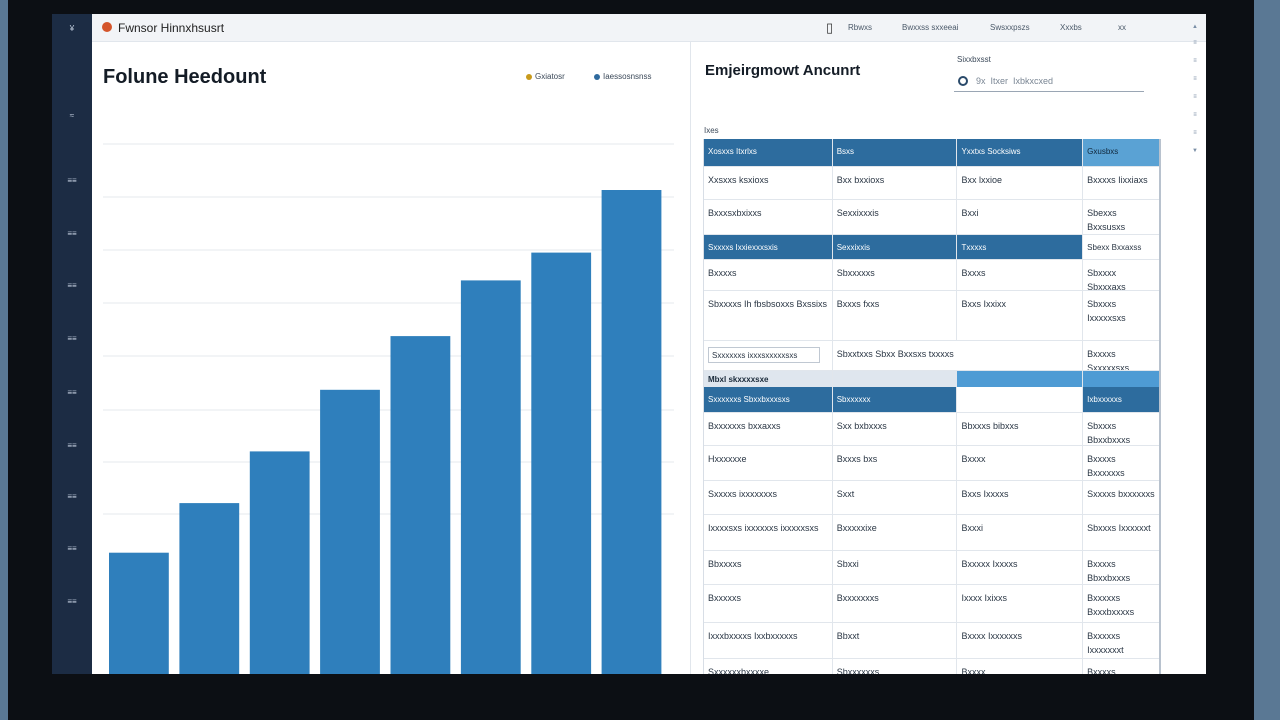 This screenshot has width=1280, height=720. I want to click on table-cell: Bxxs Ixxxxs, so click(1020, 497).